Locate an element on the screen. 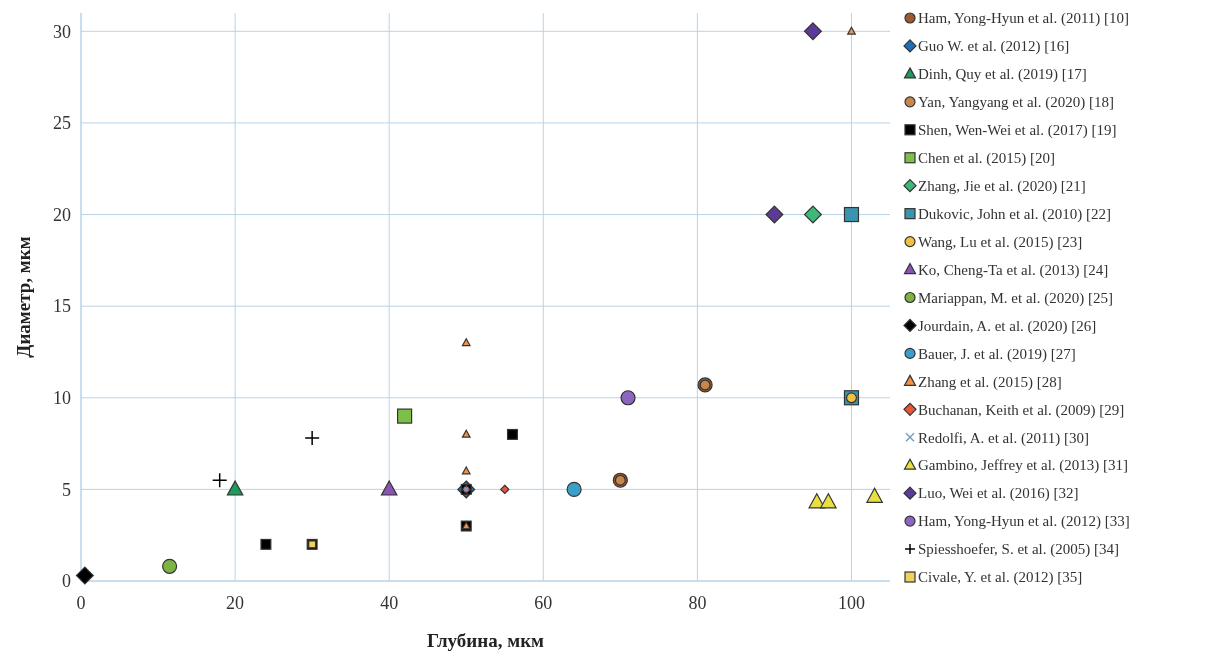 This screenshot has height=655, width=1226. legend-label: Spiesshoefer, S. et al. (2005) [34] is located at coordinates (1019, 550).